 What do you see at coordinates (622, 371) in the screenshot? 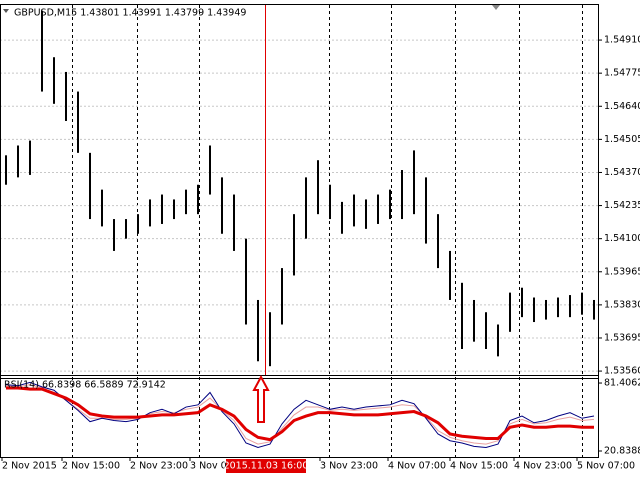
I see `y-tick-label: 1.53560` at bounding box center [622, 371].